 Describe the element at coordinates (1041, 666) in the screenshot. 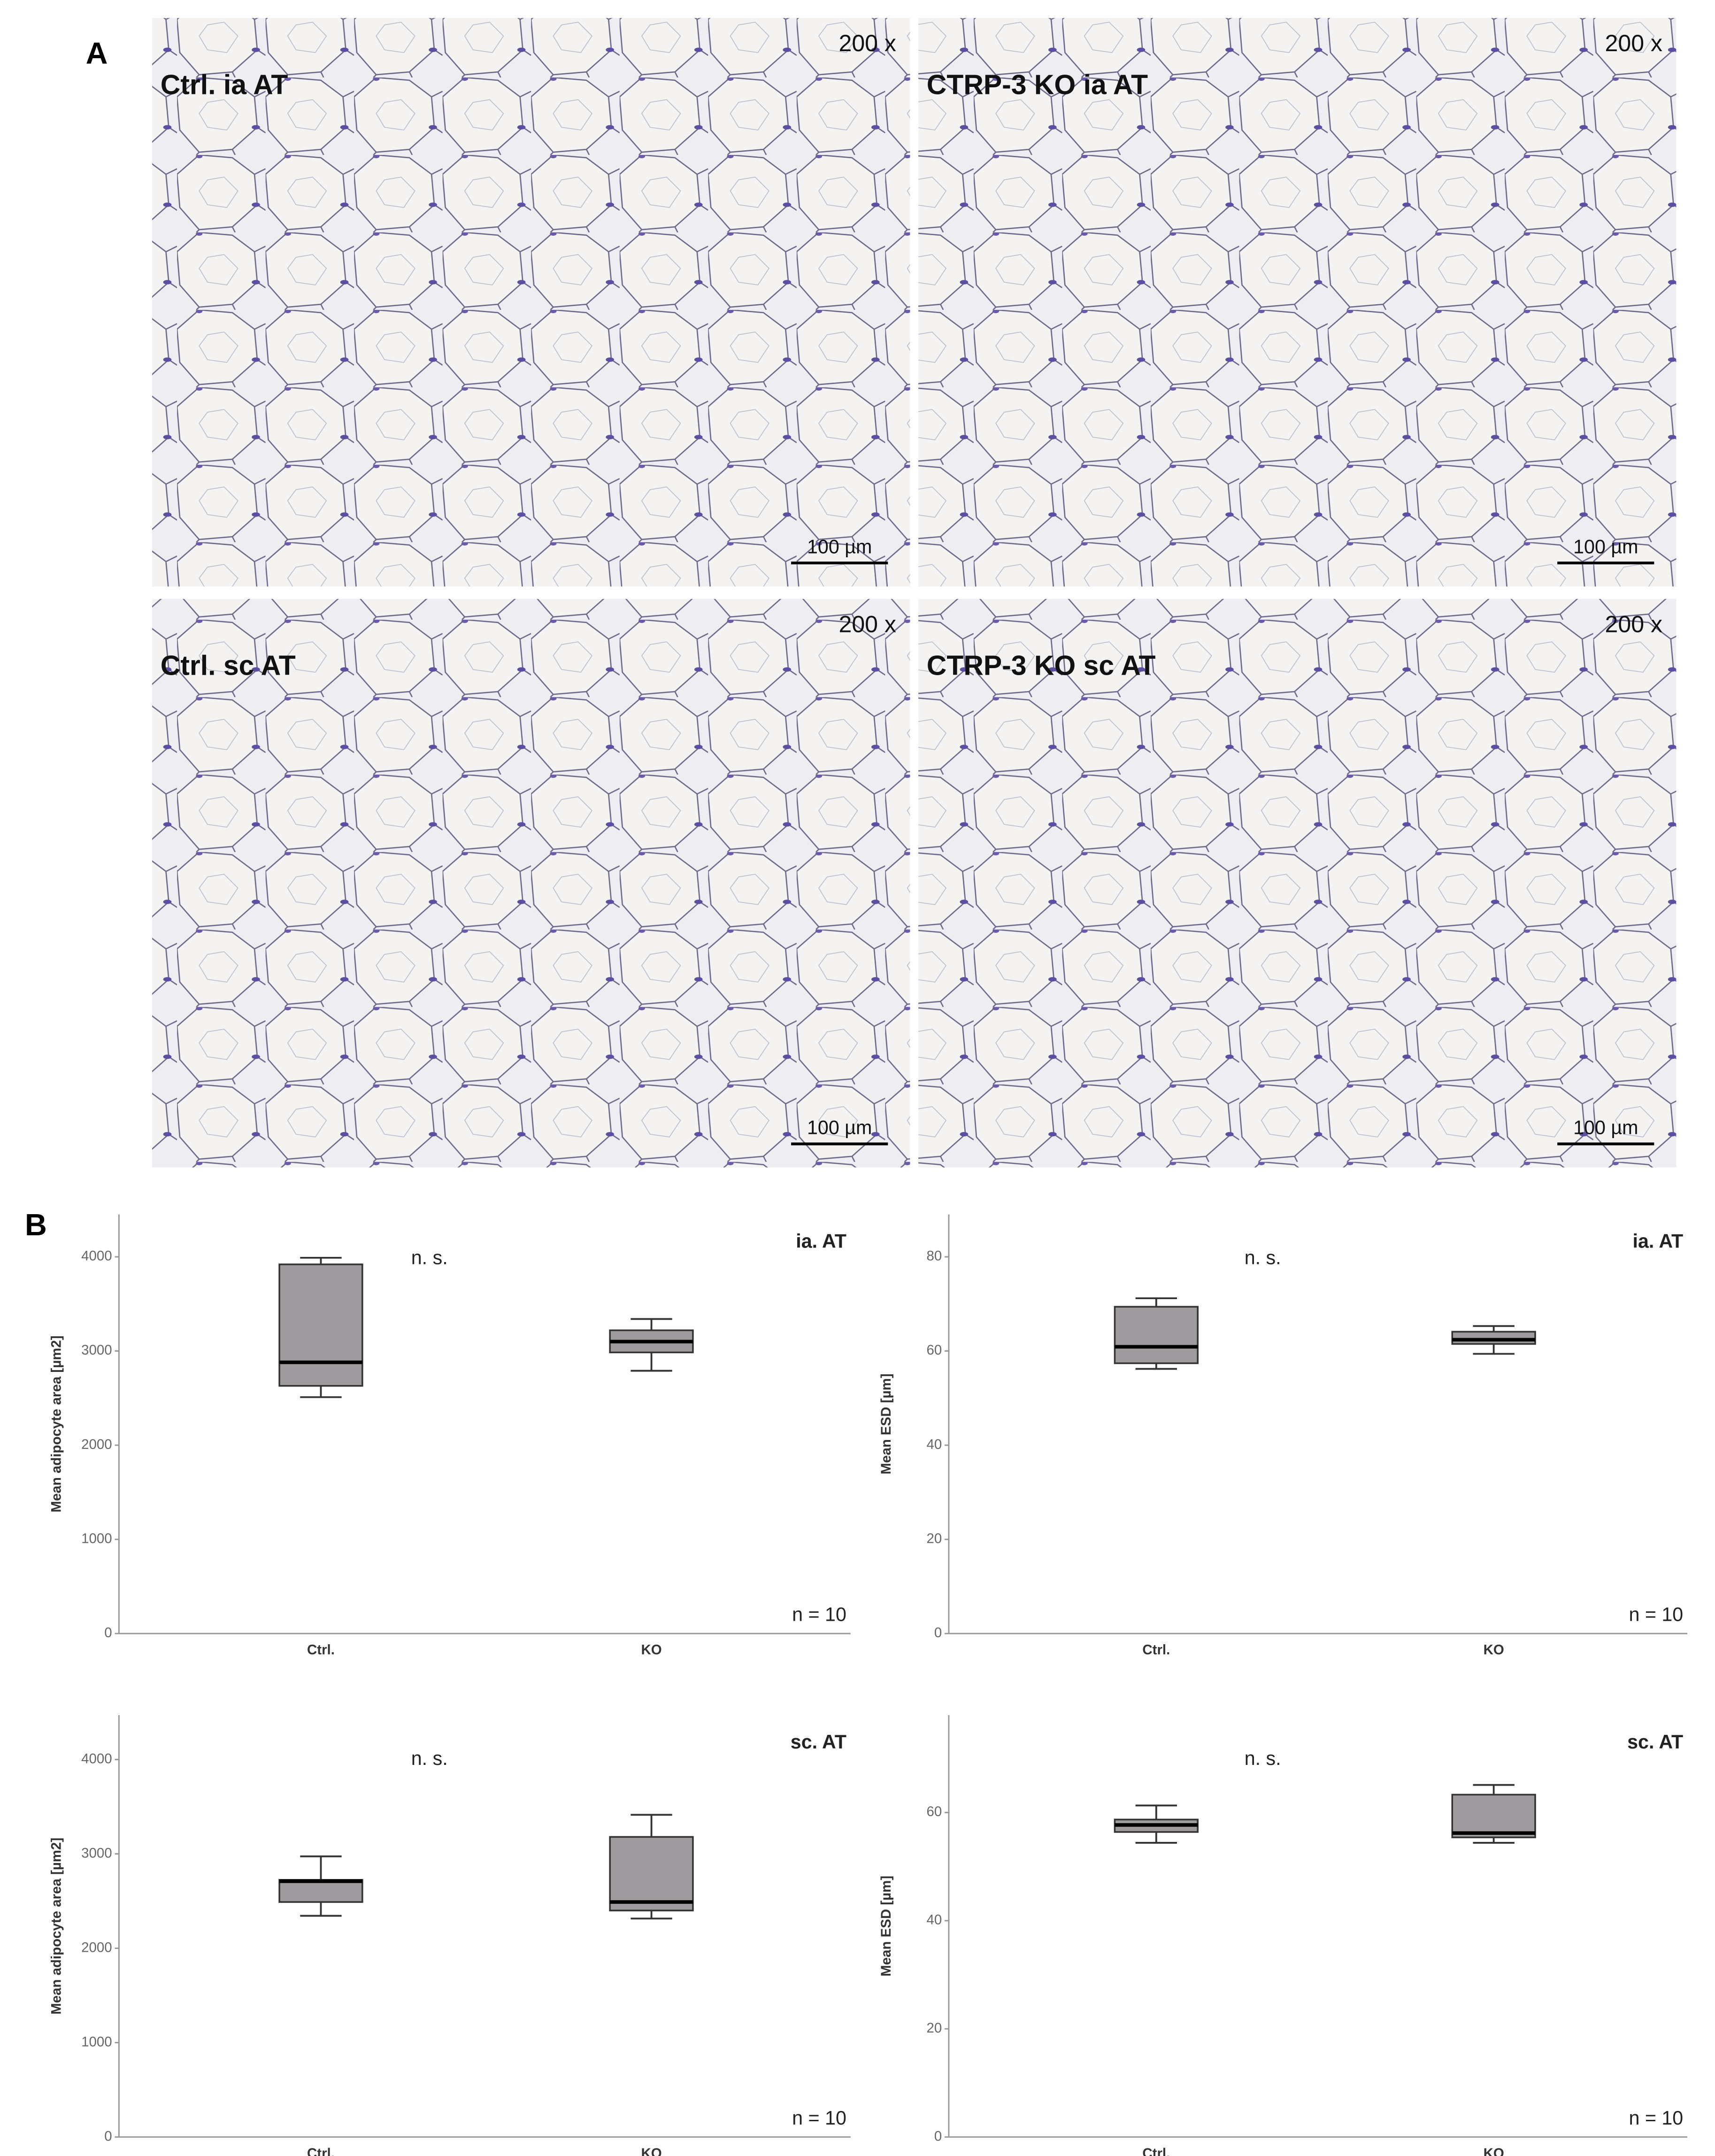

I see `image-title: CTRP-3 KO sc AT` at that location.